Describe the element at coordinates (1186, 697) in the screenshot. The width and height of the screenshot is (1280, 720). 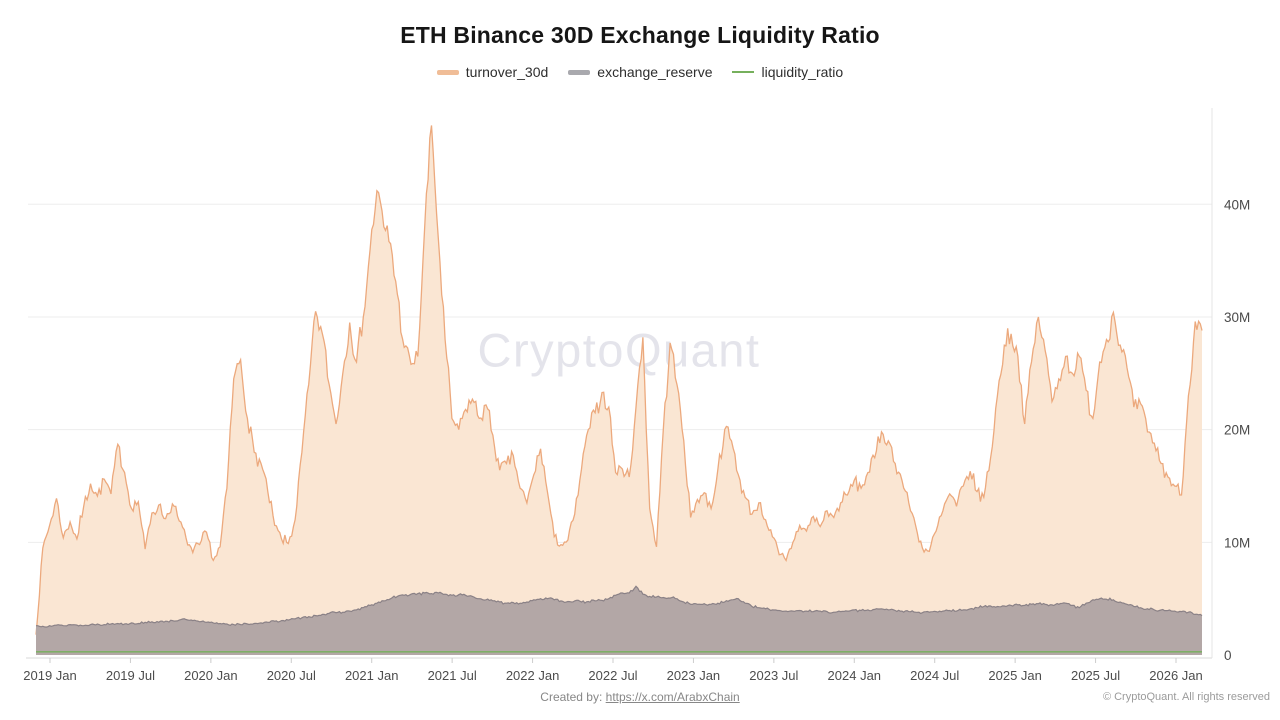
I see `copyright-notice: © CryptoQuant. All rights reserved` at that location.